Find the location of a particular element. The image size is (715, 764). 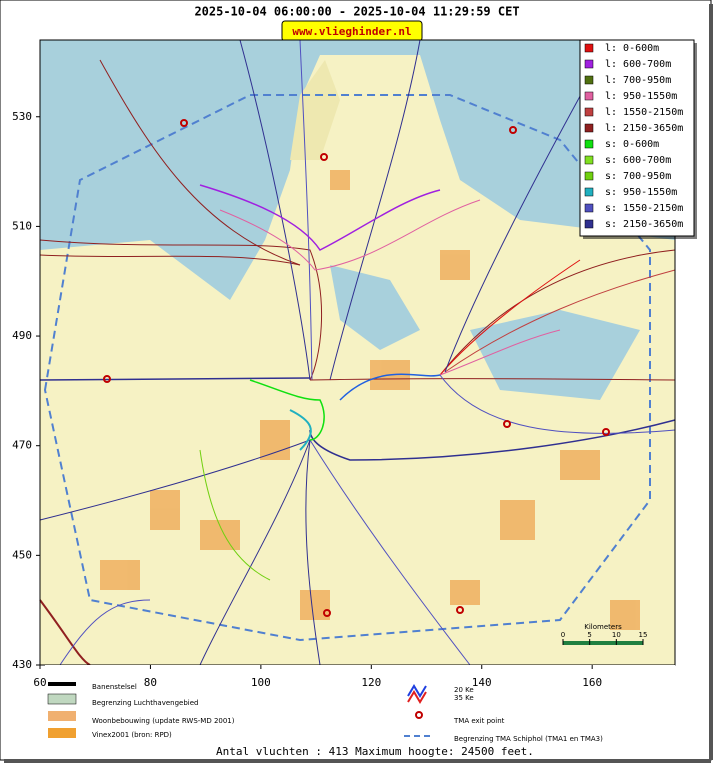

legend-box is located at coordinates (637, 138).